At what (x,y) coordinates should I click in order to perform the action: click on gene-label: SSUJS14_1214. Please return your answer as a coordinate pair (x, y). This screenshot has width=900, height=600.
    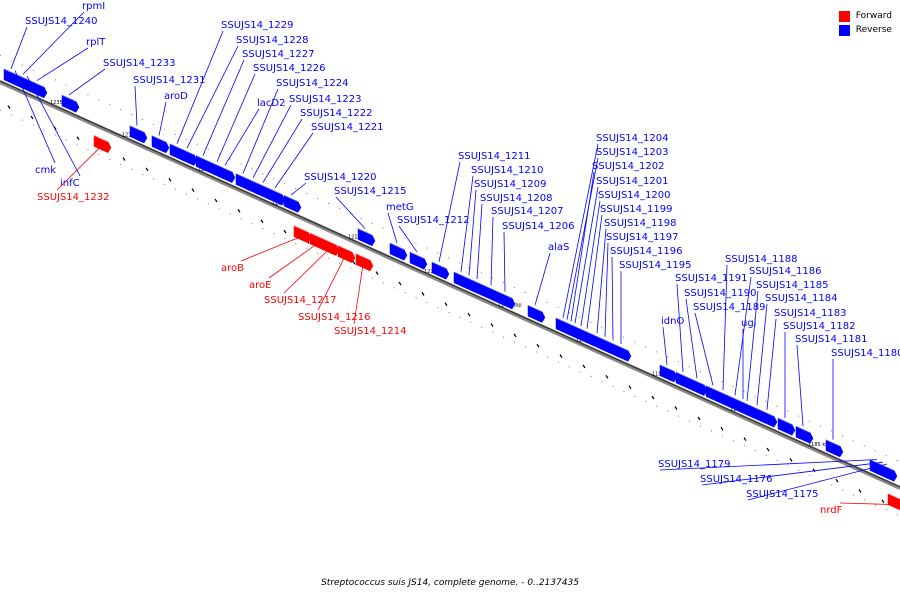
    Looking at the image, I should click on (370, 331).